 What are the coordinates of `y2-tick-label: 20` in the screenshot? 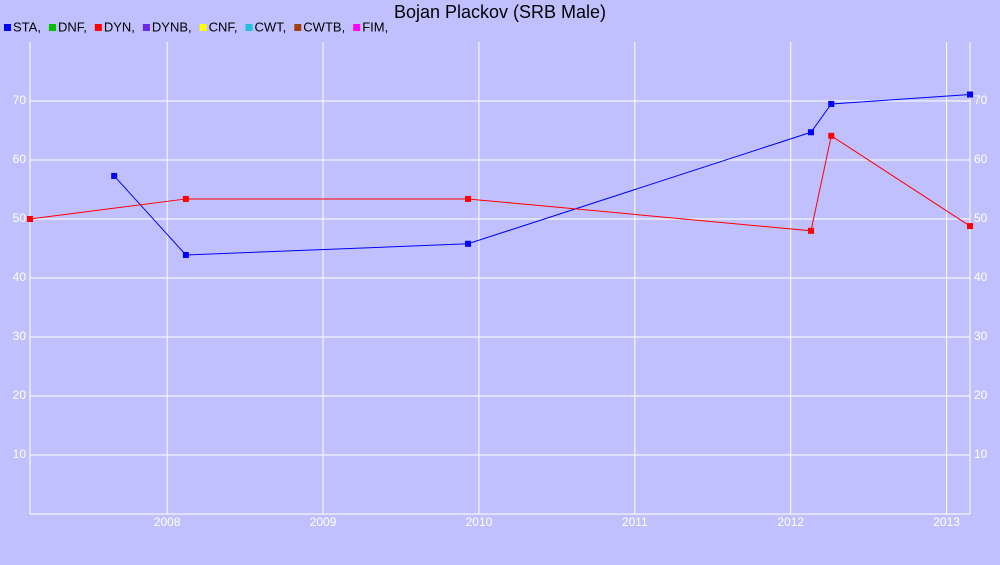 It's located at (981, 395).